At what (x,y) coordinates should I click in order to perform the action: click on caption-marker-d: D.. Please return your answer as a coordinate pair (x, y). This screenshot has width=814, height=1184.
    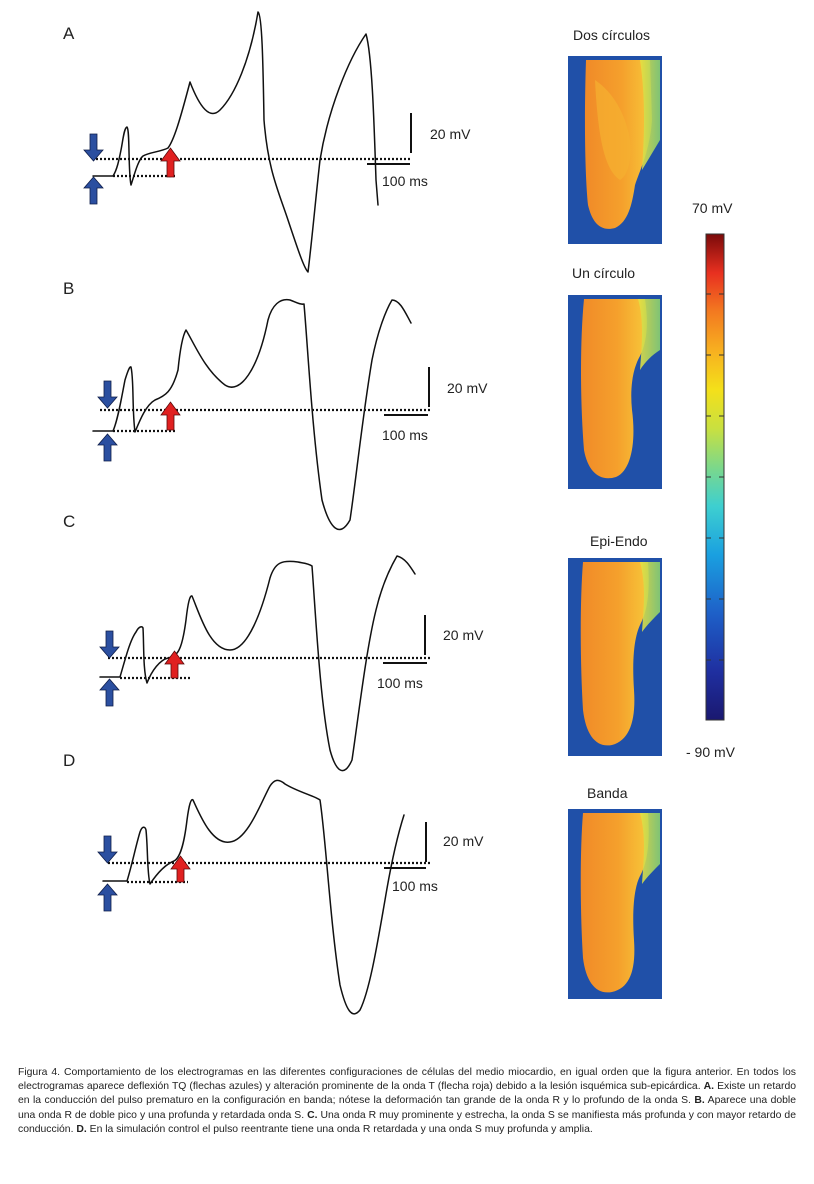
    Looking at the image, I should click on (81, 1129).